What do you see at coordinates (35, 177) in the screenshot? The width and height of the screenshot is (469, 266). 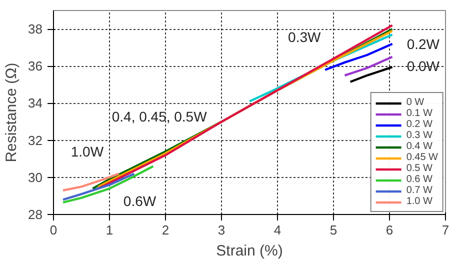 I see `y-tick-label: 30` at bounding box center [35, 177].